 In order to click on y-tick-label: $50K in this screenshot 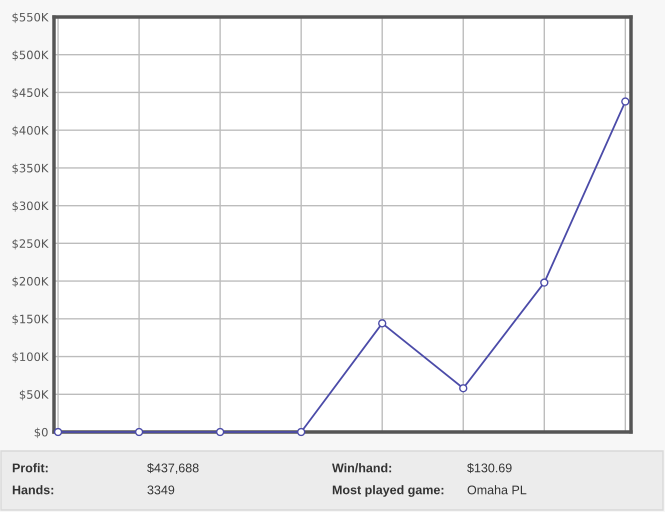, I will do `click(34, 395)`.